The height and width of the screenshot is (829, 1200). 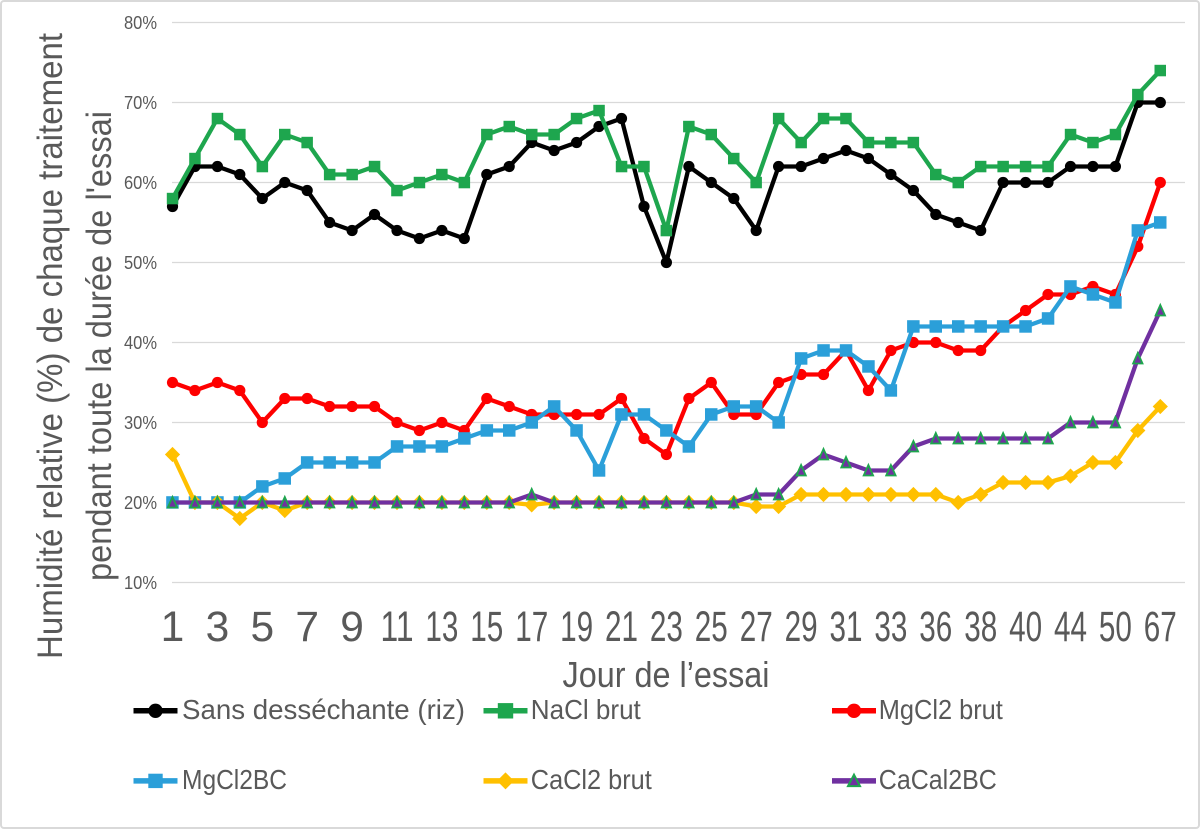 What do you see at coordinates (711, 627) in the screenshot?
I see `svg-text: 25` at bounding box center [711, 627].